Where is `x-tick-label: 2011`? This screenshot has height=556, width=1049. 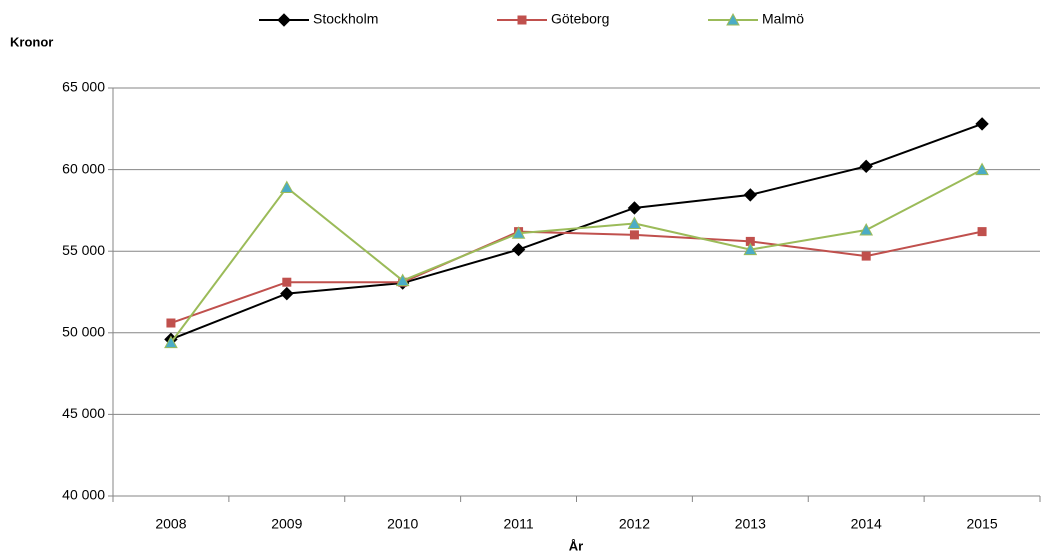 x-tick-label: 2011 is located at coordinates (519, 524).